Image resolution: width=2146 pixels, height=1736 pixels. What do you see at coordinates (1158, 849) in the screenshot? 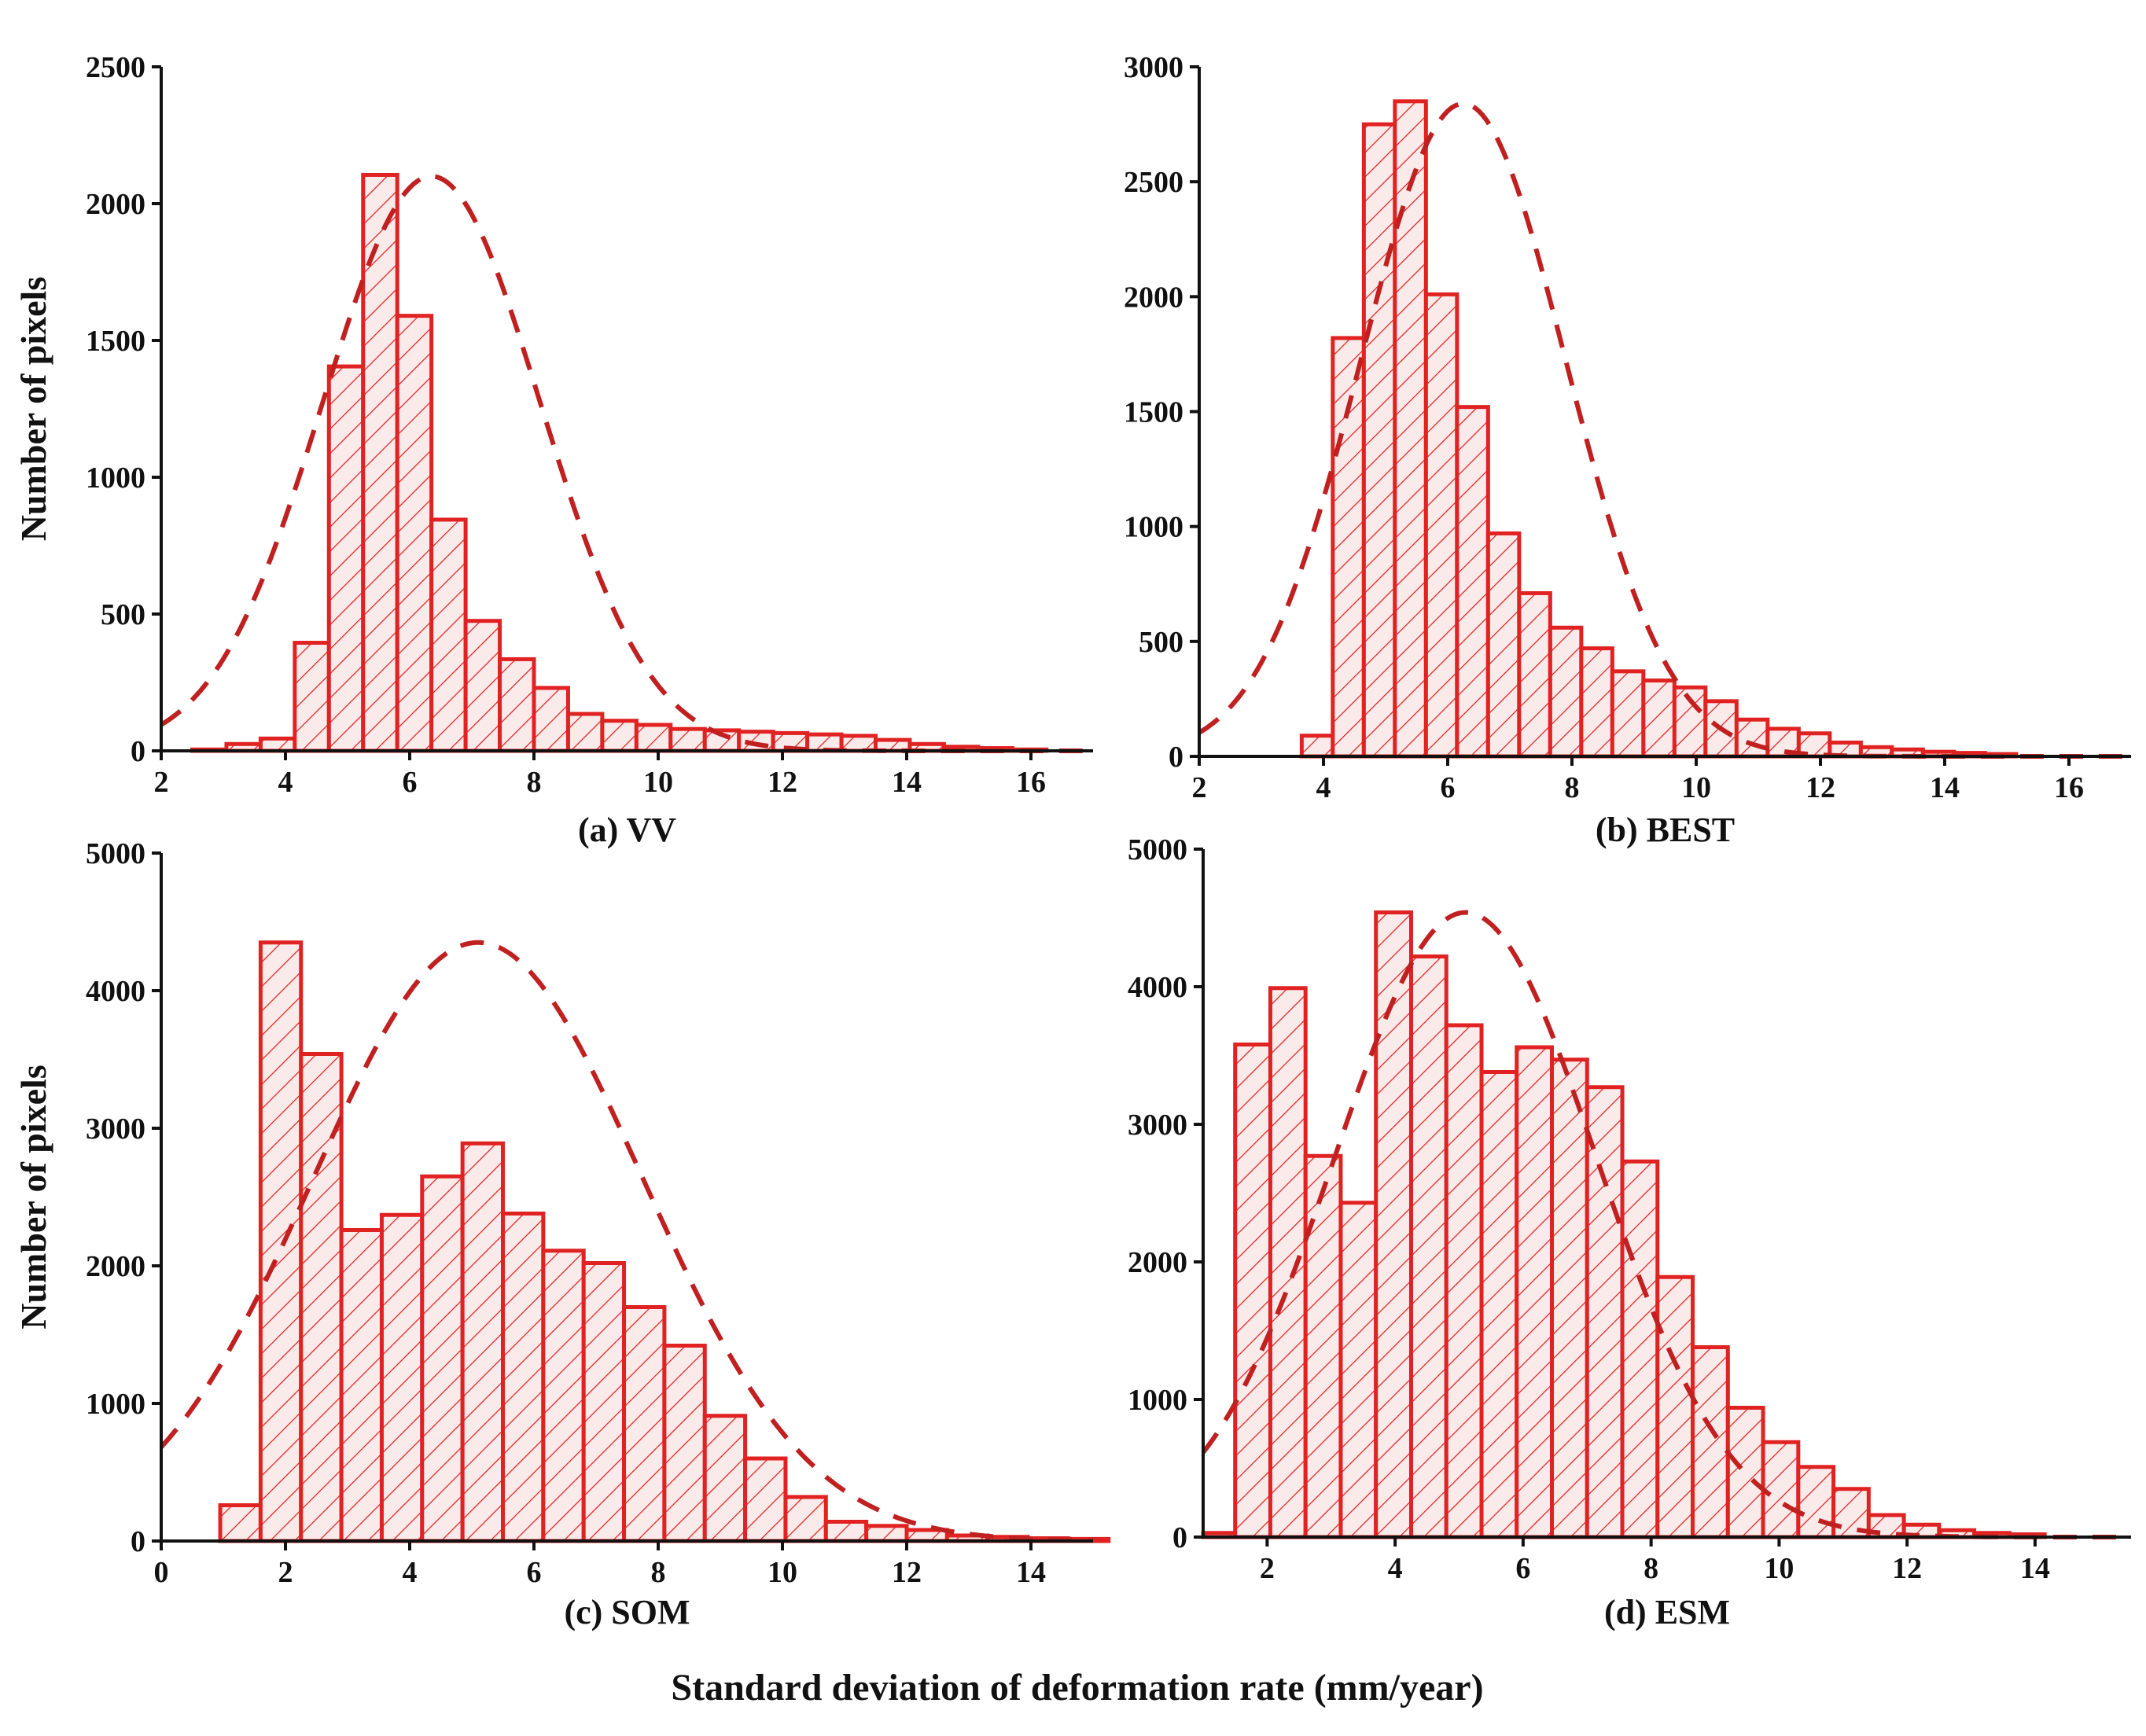
I see `y-tick-label: 5000` at bounding box center [1158, 849].